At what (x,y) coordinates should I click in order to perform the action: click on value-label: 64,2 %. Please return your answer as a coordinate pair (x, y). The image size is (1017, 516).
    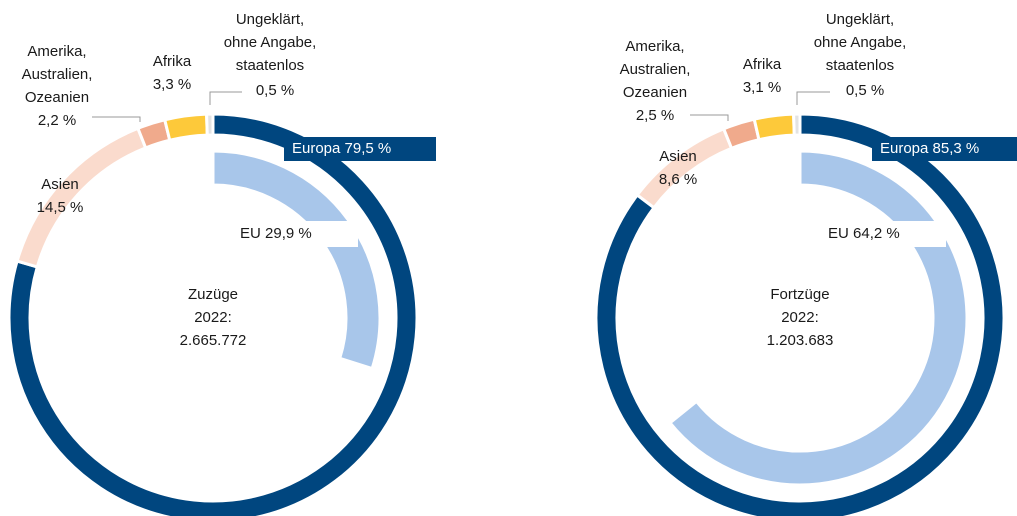
    Looking at the image, I should click on (876, 233).